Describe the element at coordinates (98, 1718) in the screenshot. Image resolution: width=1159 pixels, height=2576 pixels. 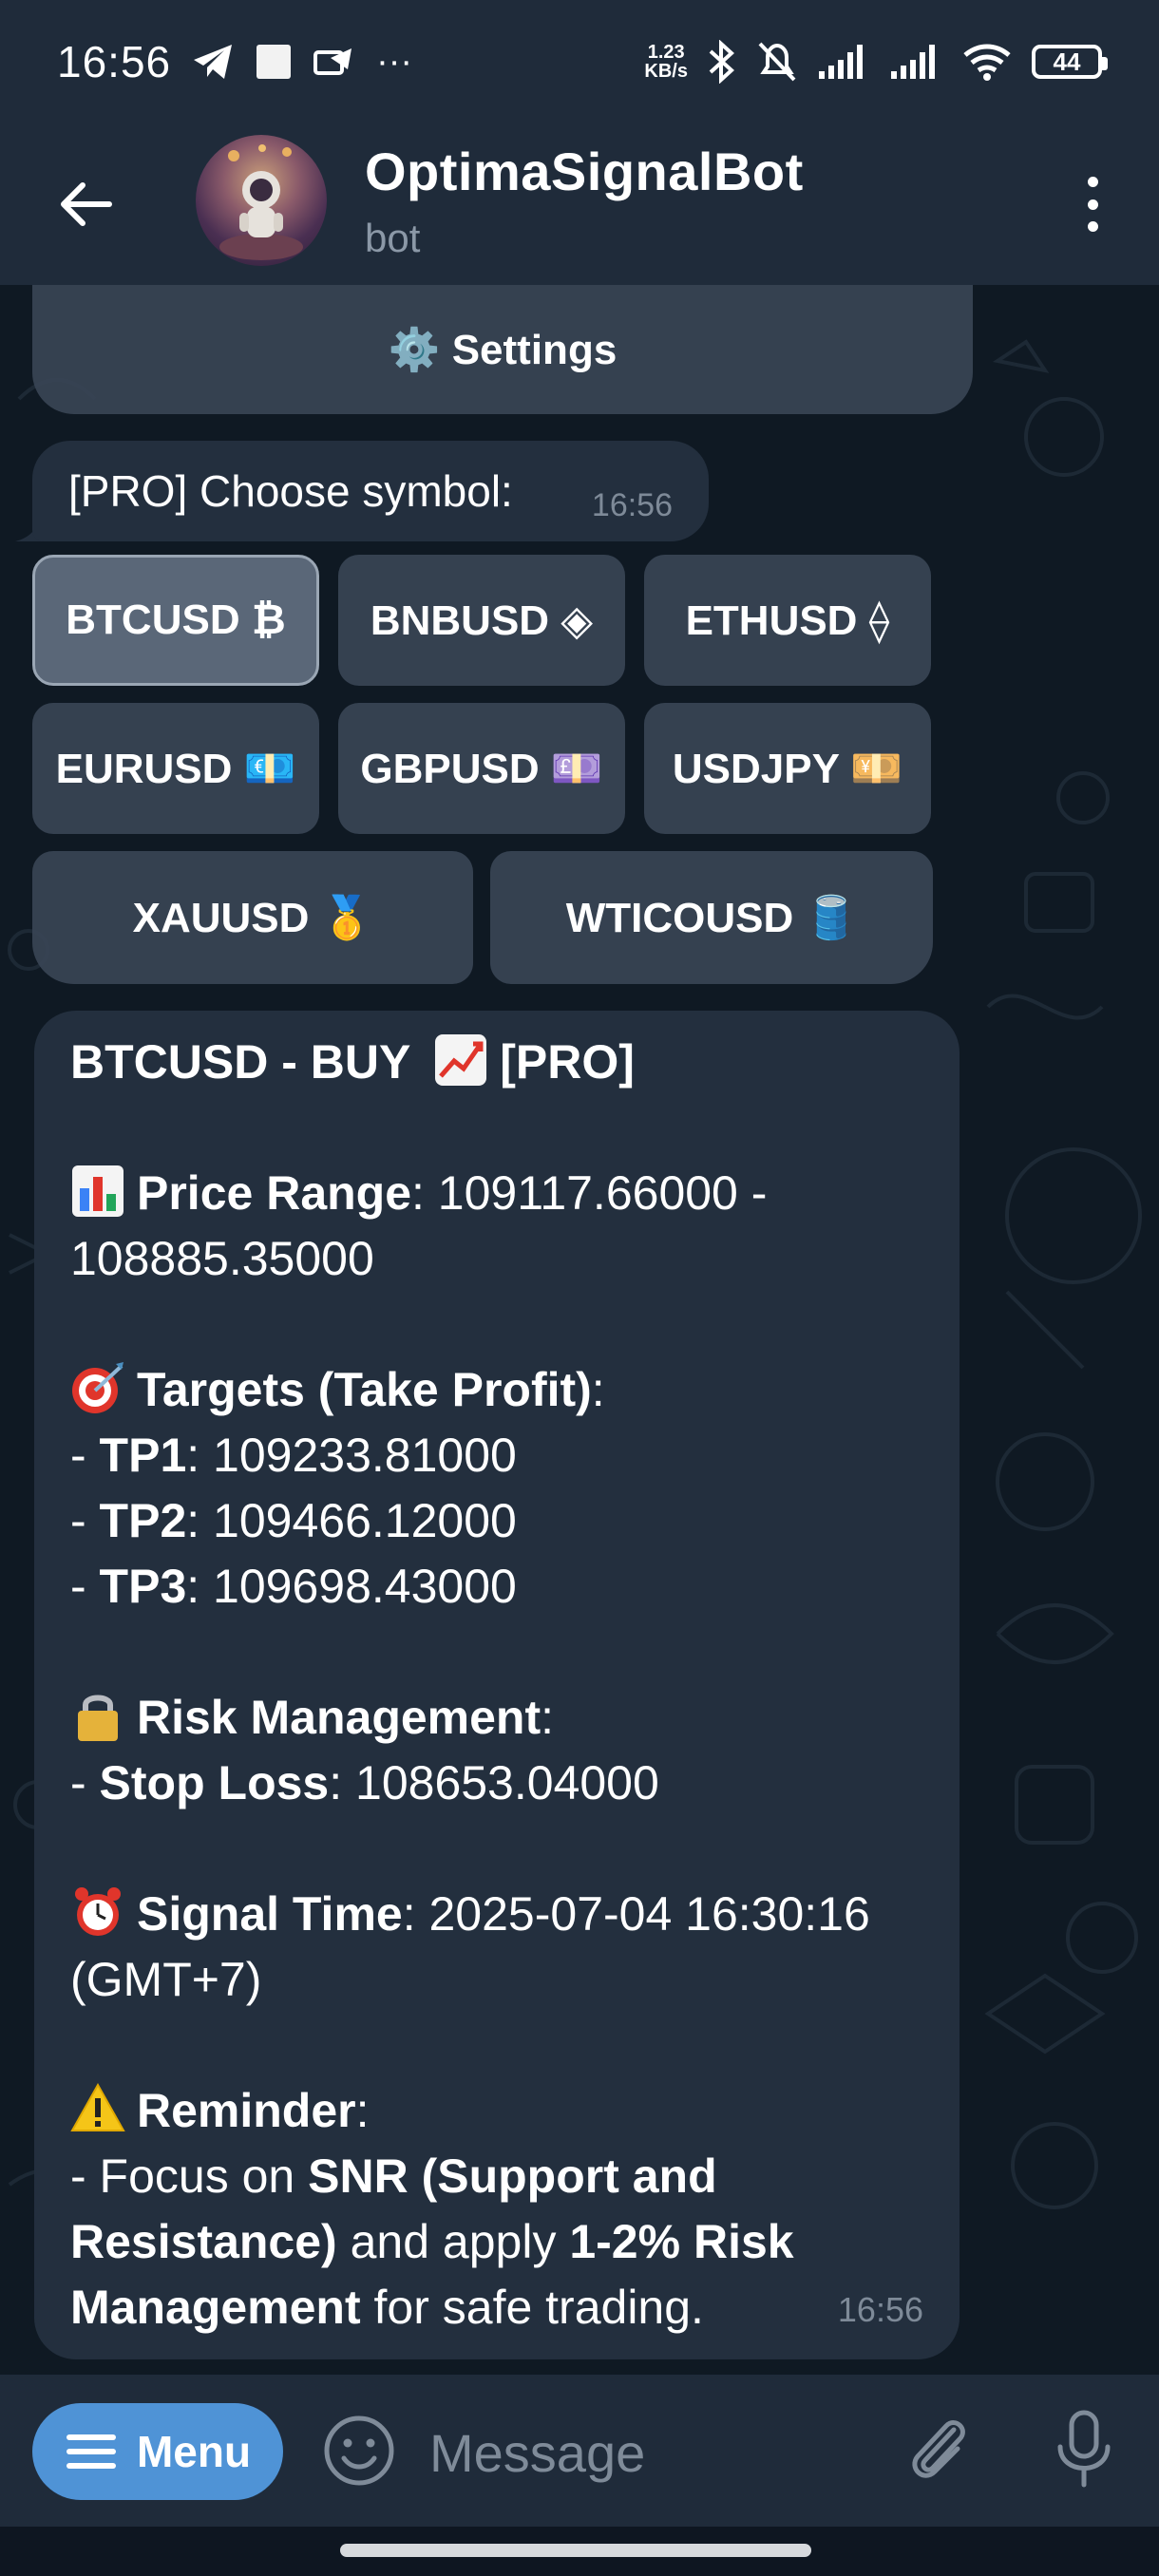
I see `lock-icon` at that location.